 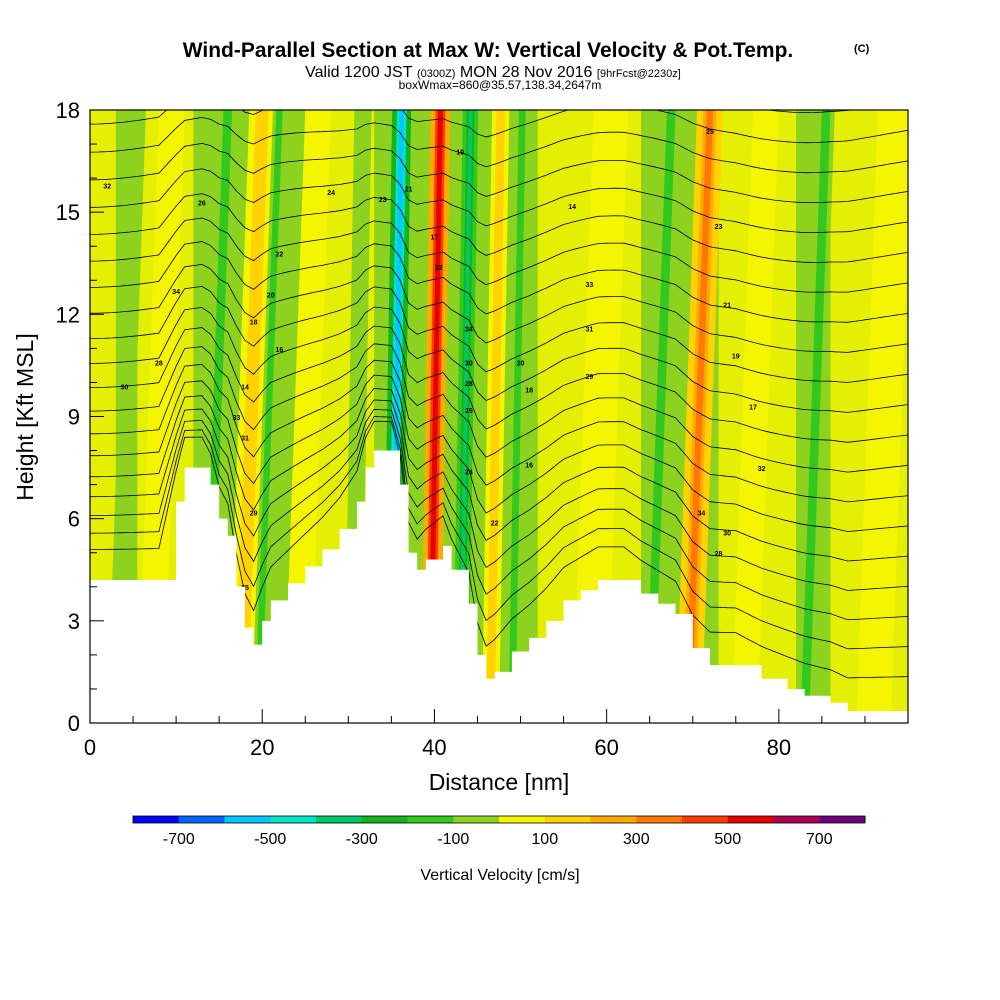 What do you see at coordinates (254, 513) in the screenshot?
I see `theta-contour-label: 29` at bounding box center [254, 513].